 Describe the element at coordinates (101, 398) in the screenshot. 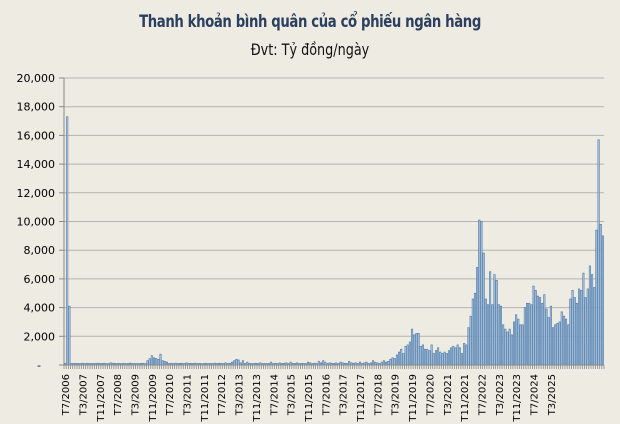

I see `x-tick-label: T11/2007` at that location.